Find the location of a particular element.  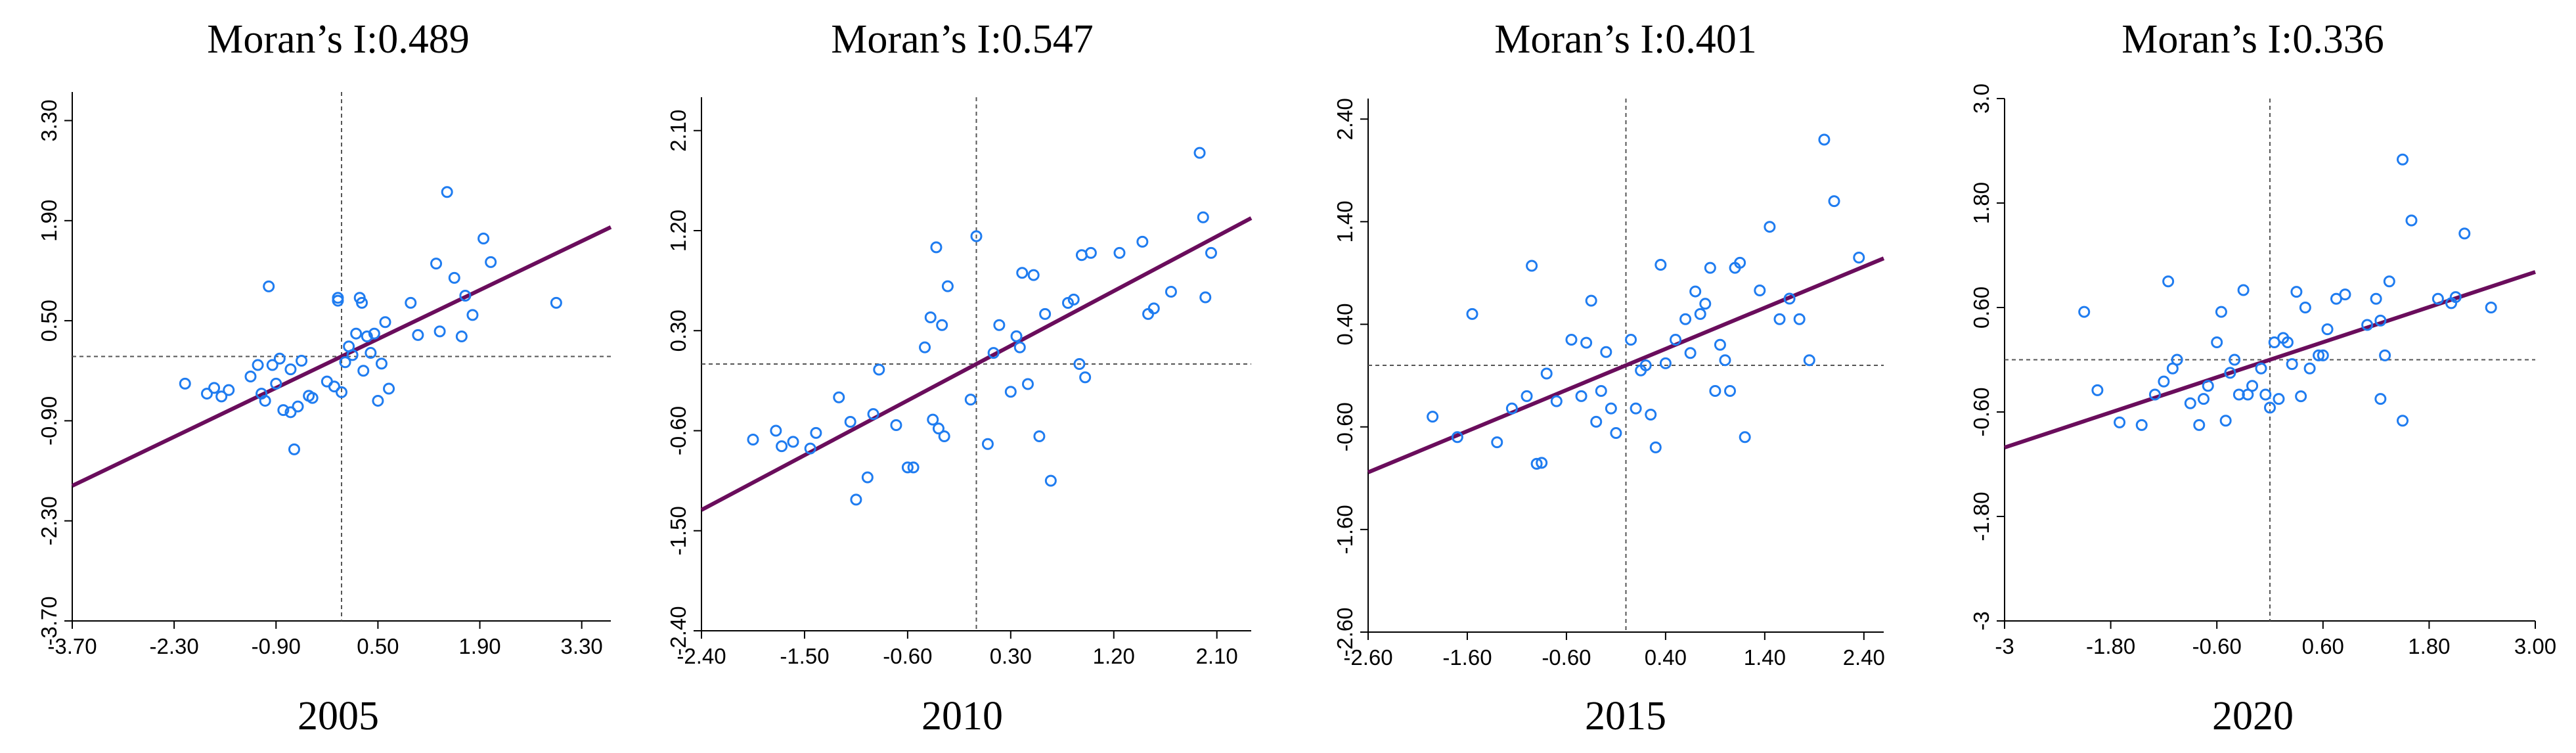

x-tick-label: 0.60 is located at coordinates (2323, 646).